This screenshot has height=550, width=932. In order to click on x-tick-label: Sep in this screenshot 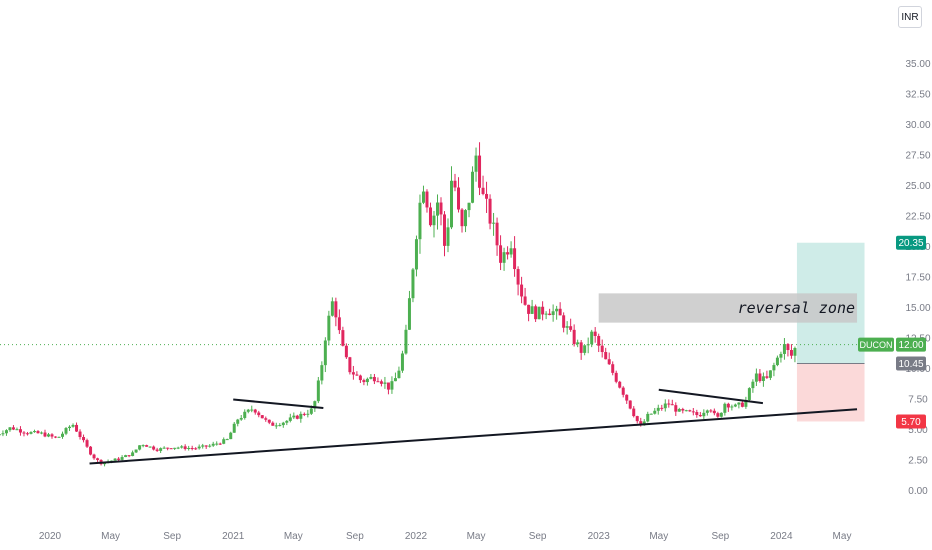, I will do `click(720, 536)`.